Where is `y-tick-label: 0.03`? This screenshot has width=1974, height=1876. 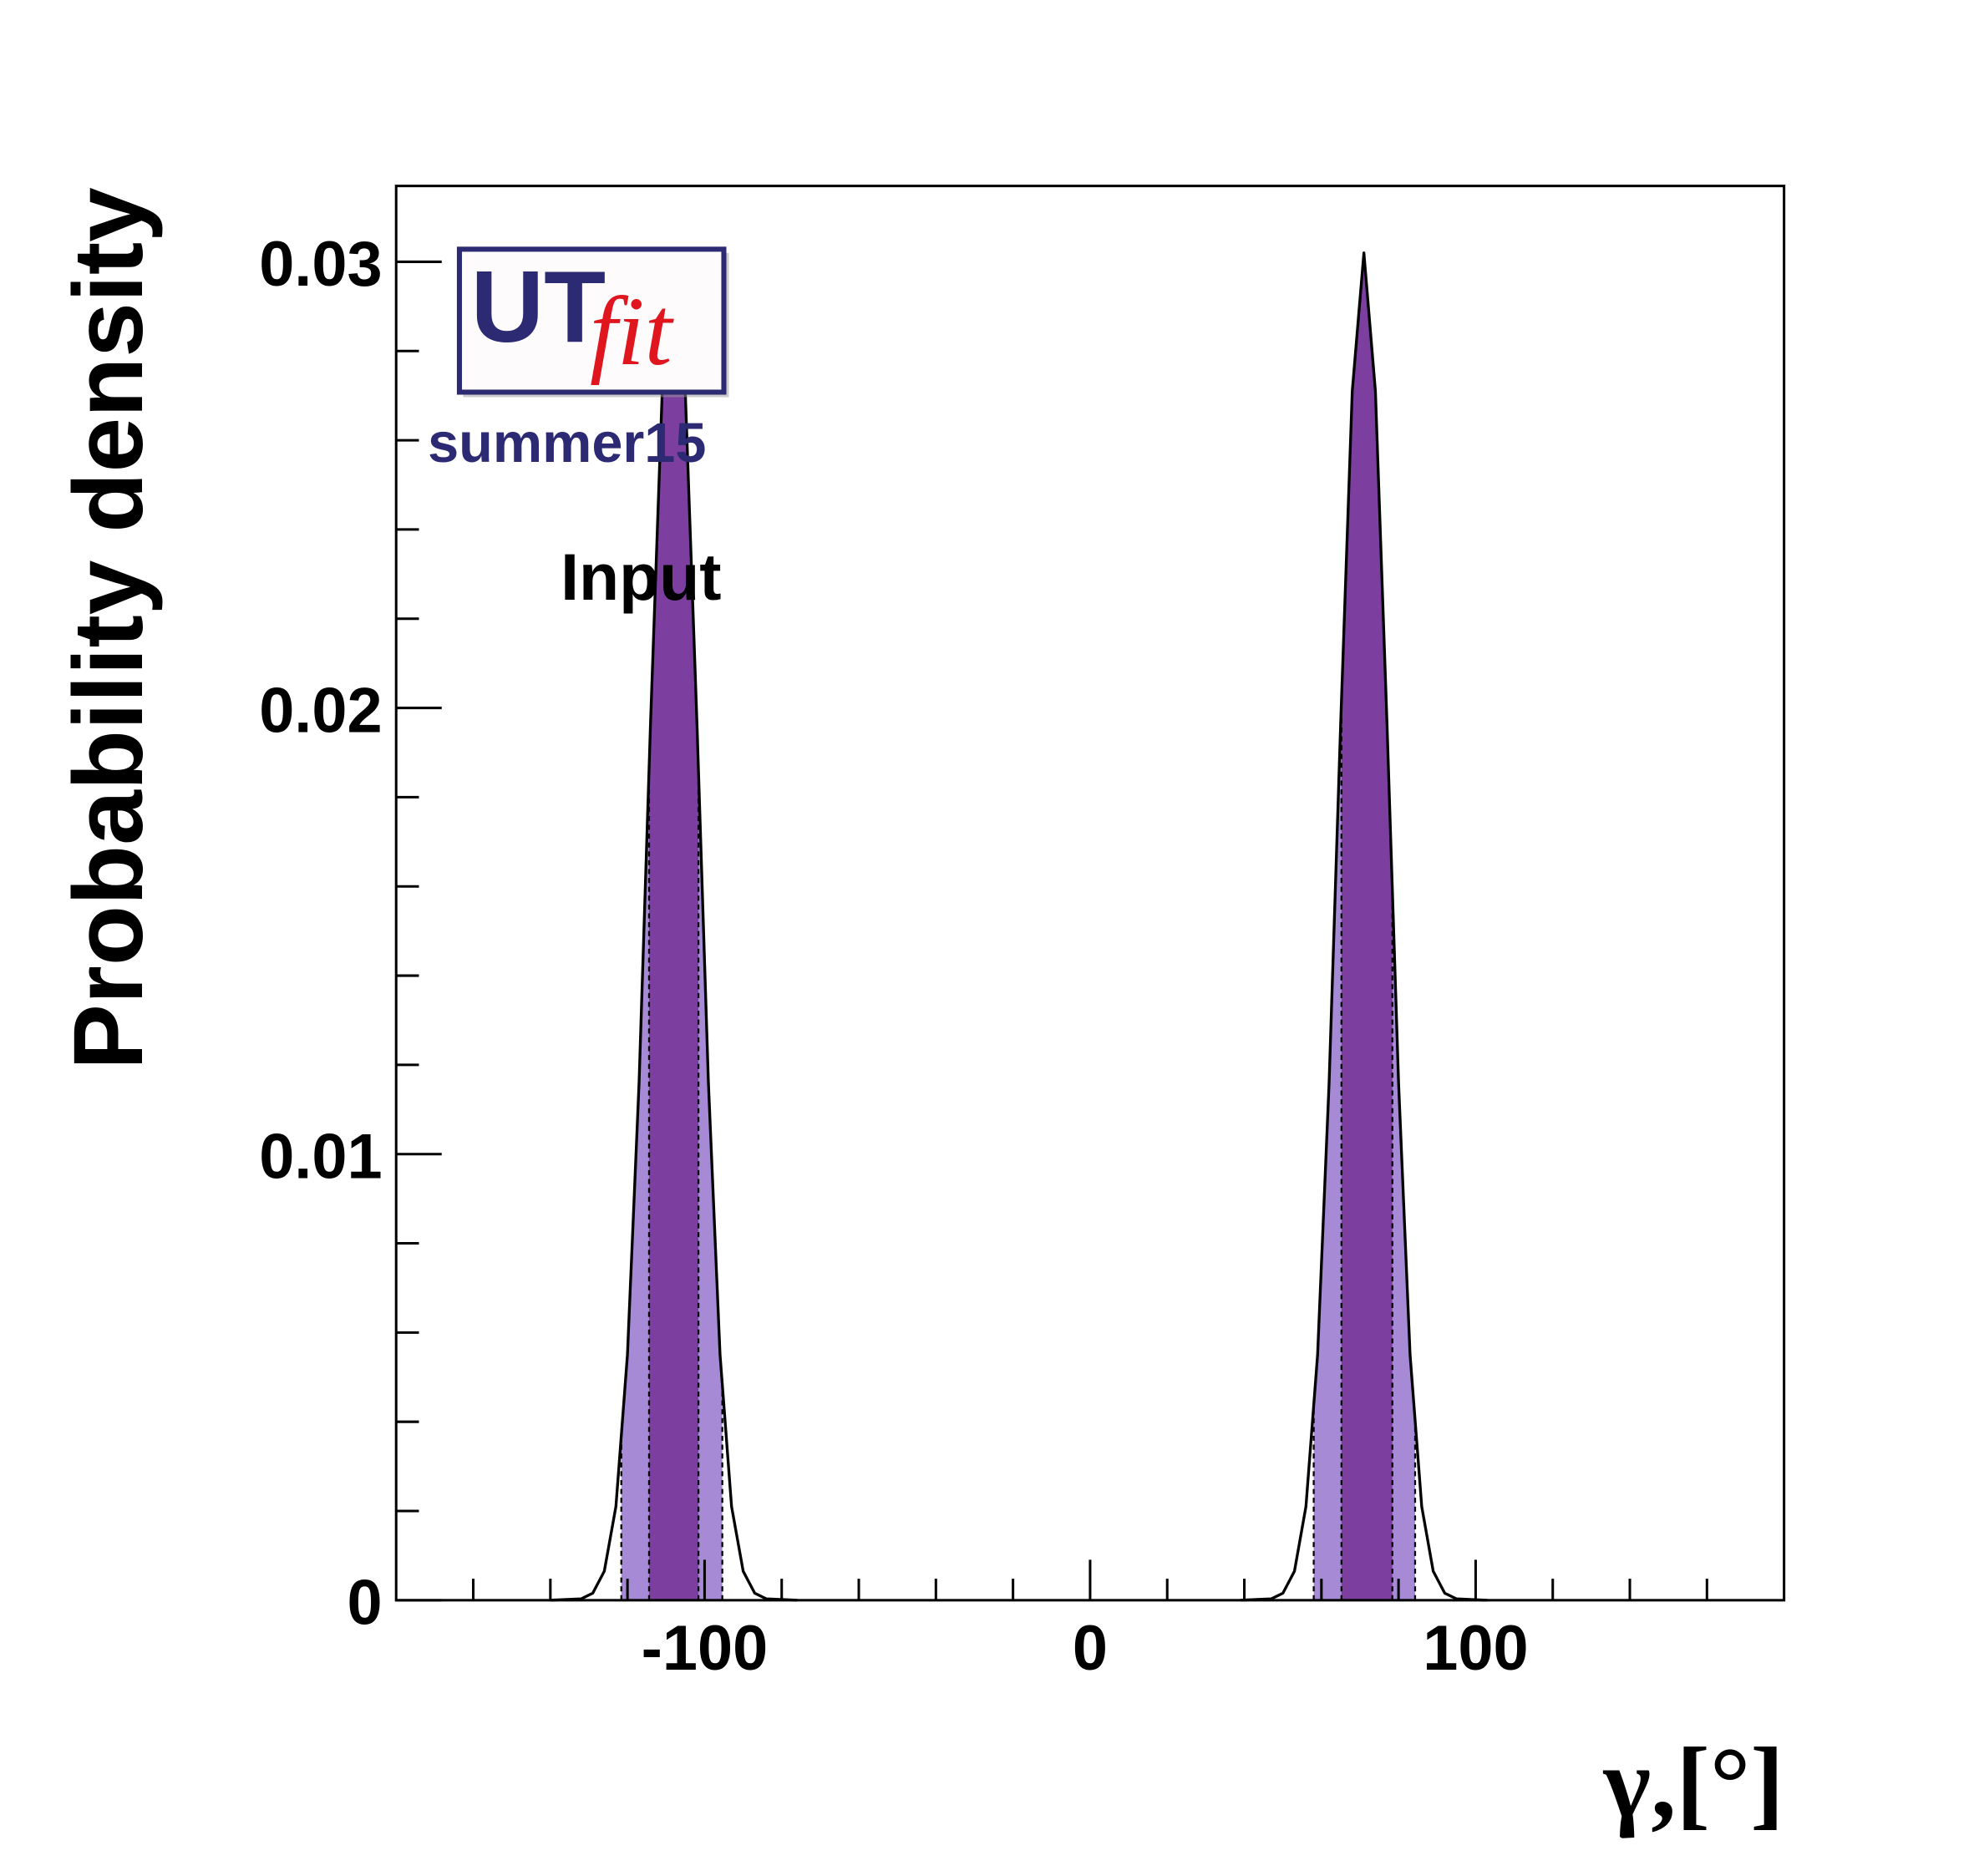 y-tick-label: 0.03 is located at coordinates (320, 264).